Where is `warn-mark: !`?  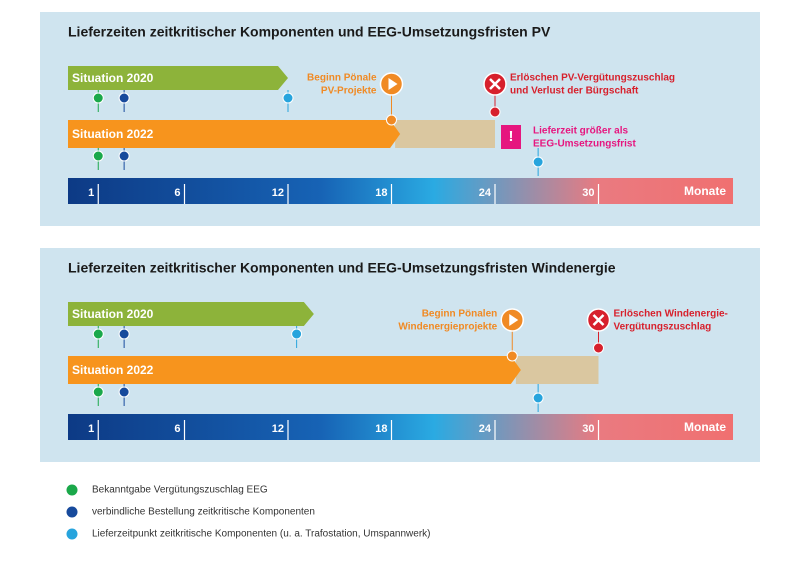
warn-mark: ! is located at coordinates (511, 136).